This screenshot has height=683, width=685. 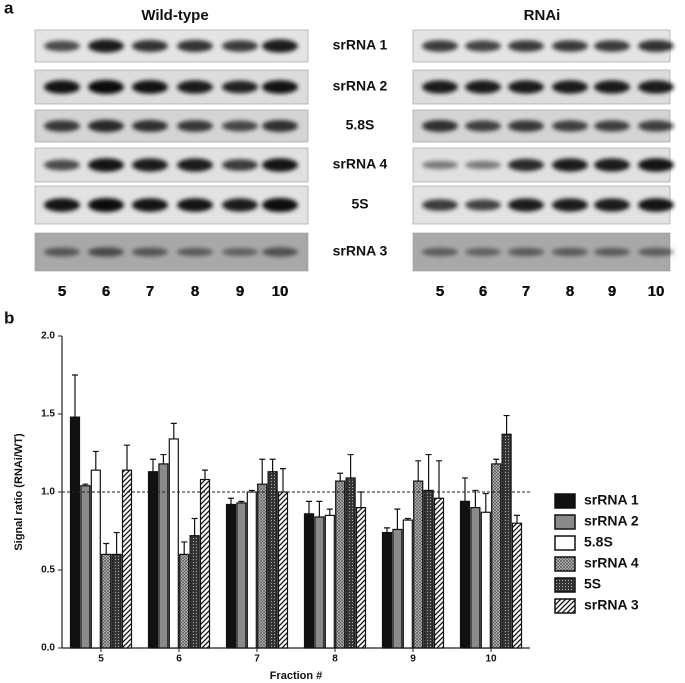 What do you see at coordinates (491, 659) in the screenshot?
I see `x-tick-label: 10` at bounding box center [491, 659].